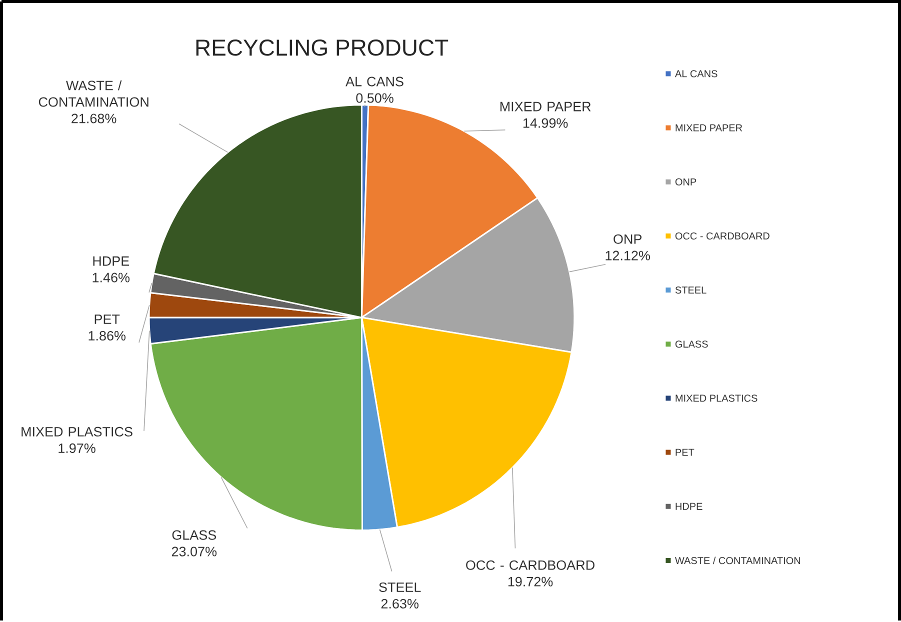 The height and width of the screenshot is (622, 901). What do you see at coordinates (94, 119) in the screenshot?
I see `data-label: 21.68%` at bounding box center [94, 119].